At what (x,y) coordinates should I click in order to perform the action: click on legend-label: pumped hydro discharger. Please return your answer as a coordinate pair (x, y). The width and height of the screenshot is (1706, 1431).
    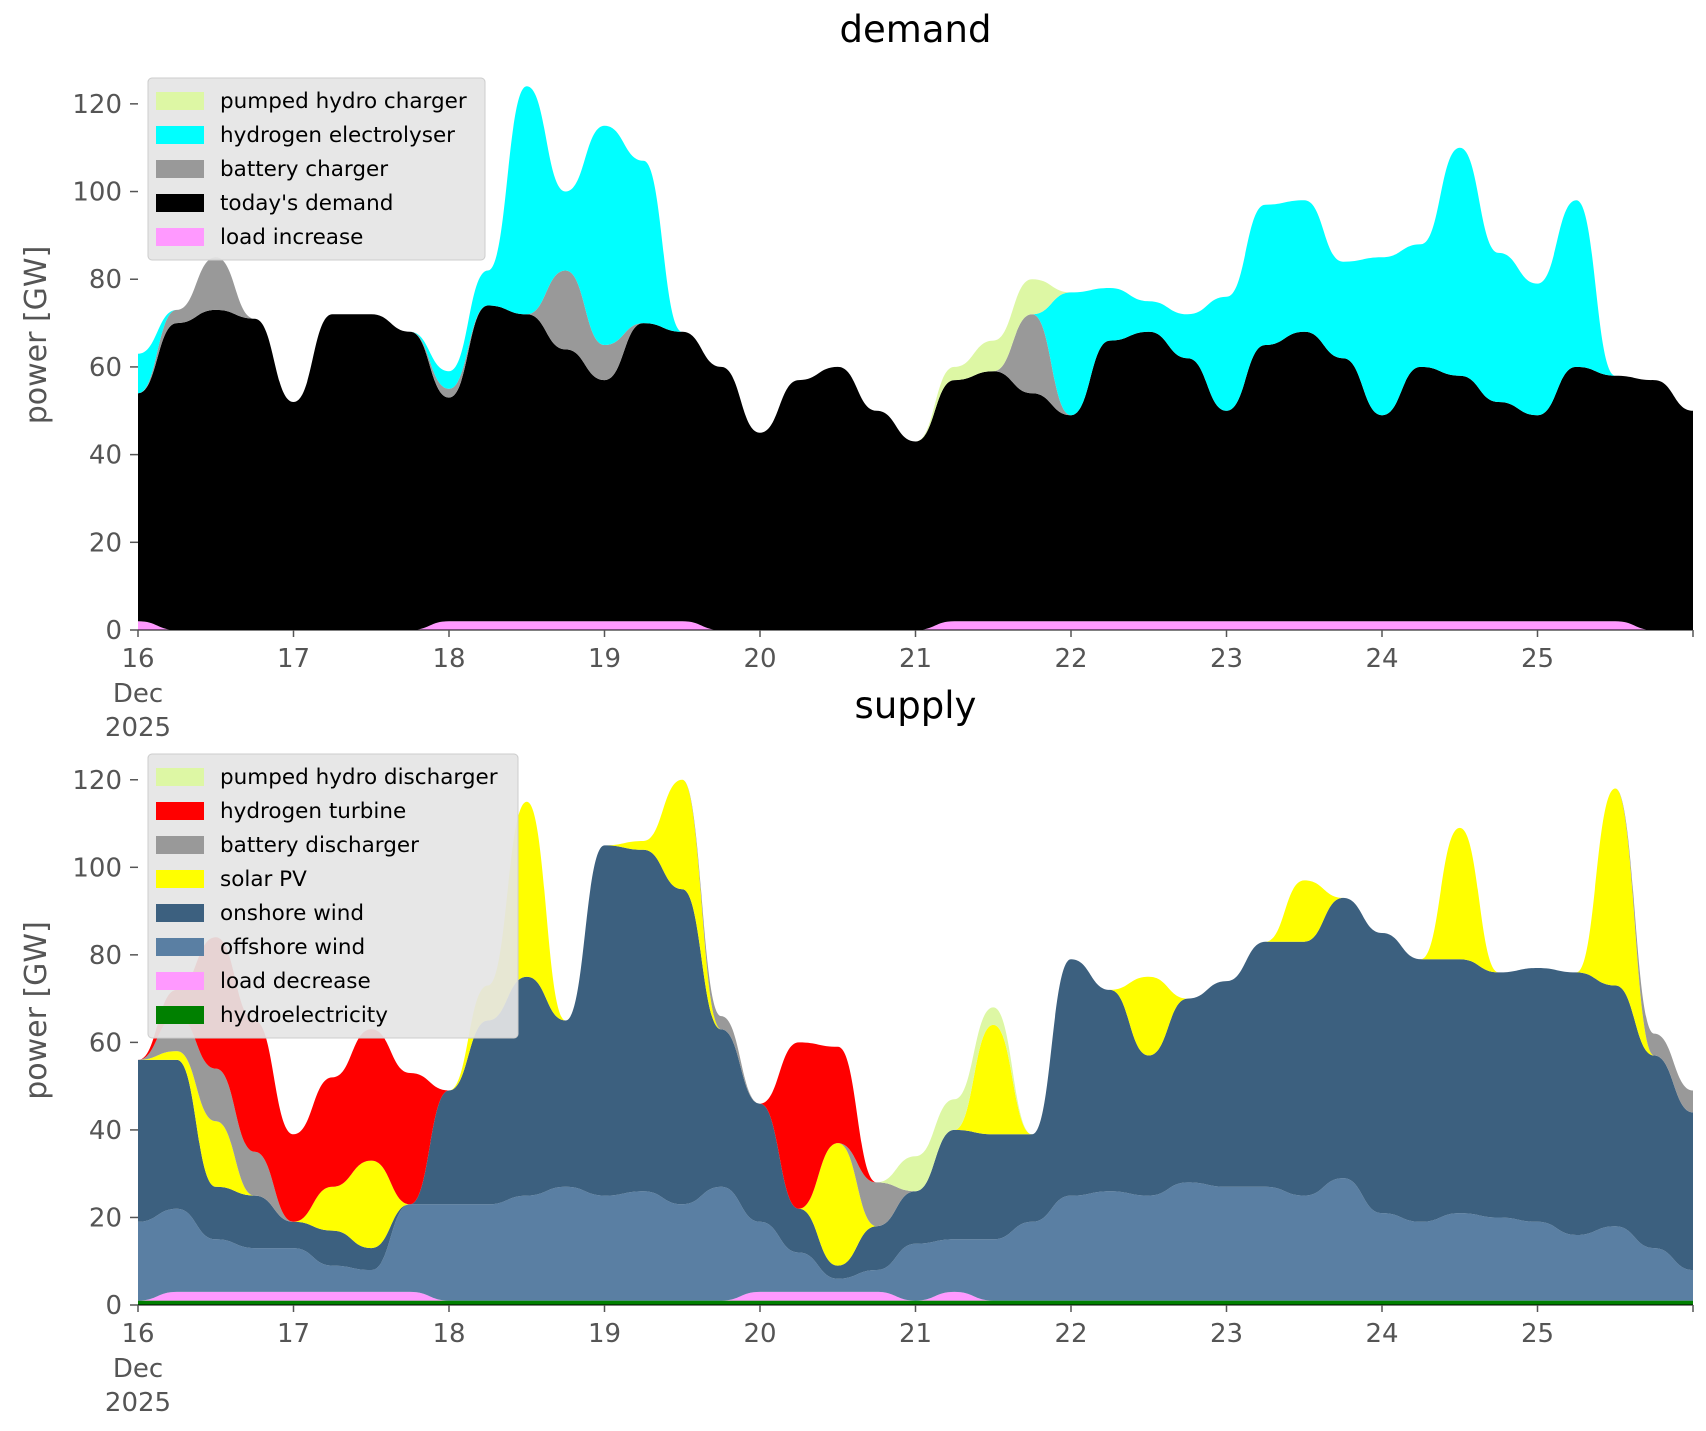
    Looking at the image, I should click on (359, 777).